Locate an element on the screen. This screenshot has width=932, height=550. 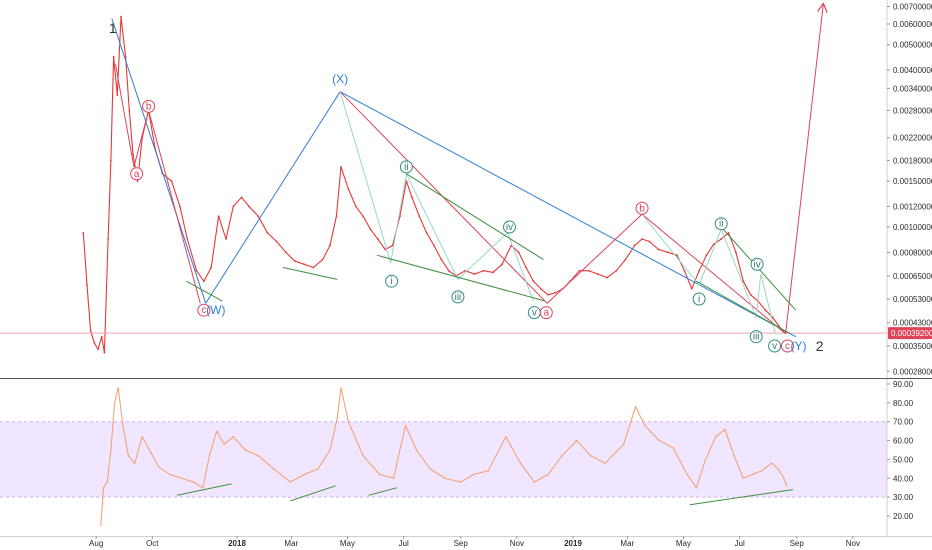
price-tick-label: 0.00700000 is located at coordinates (912, 7).